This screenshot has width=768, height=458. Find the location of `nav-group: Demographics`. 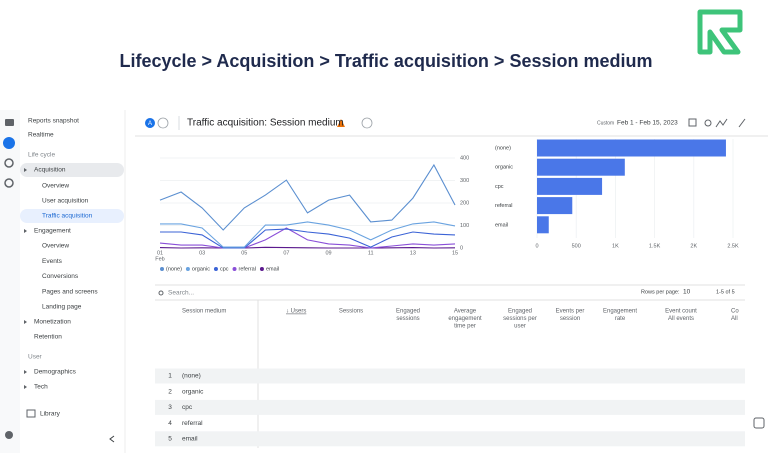

nav-group: Demographics is located at coordinates (55, 372).